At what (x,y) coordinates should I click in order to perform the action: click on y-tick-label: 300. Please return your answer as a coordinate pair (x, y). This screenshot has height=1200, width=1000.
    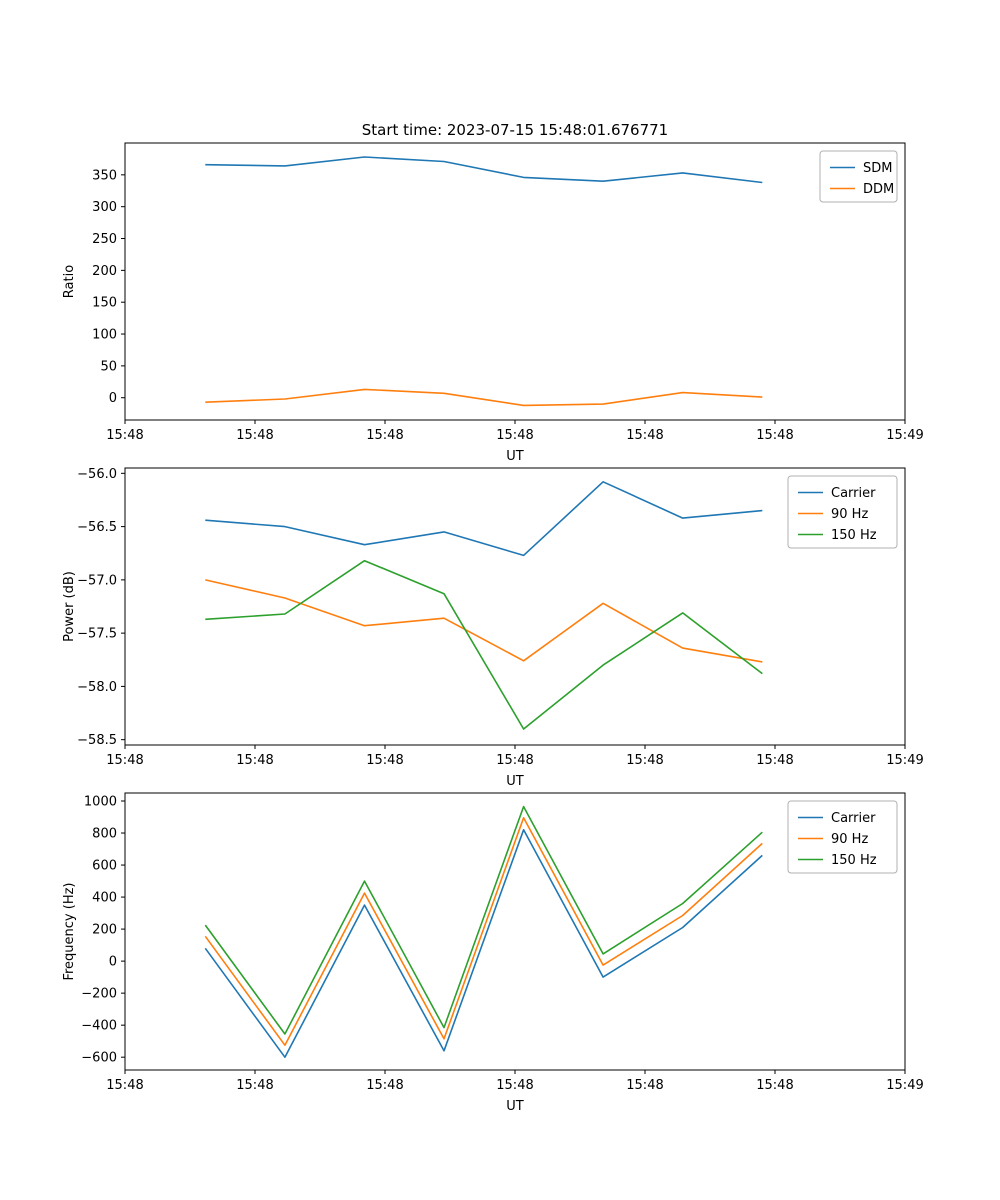
    Looking at the image, I should click on (104, 207).